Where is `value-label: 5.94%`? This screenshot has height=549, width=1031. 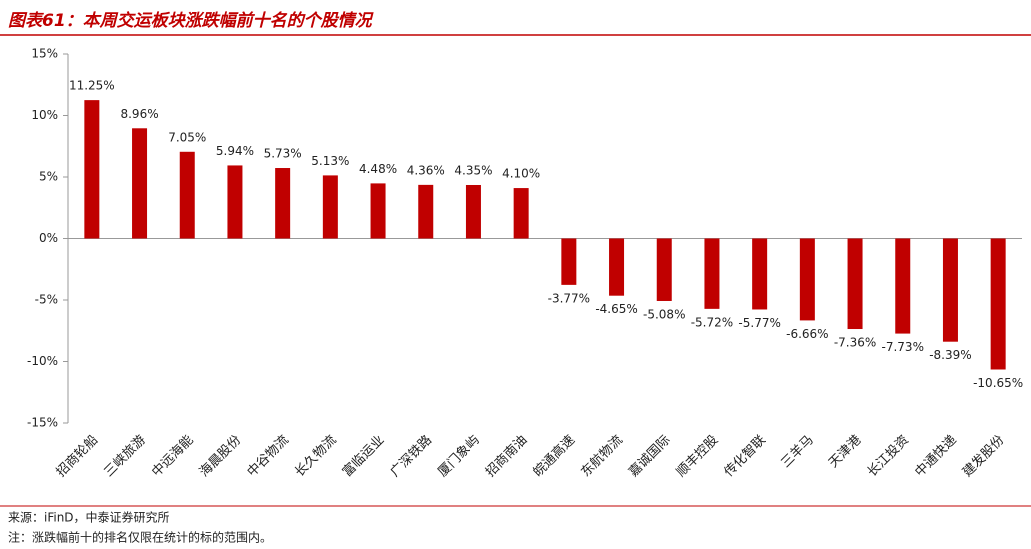 value-label: 5.94% is located at coordinates (235, 151).